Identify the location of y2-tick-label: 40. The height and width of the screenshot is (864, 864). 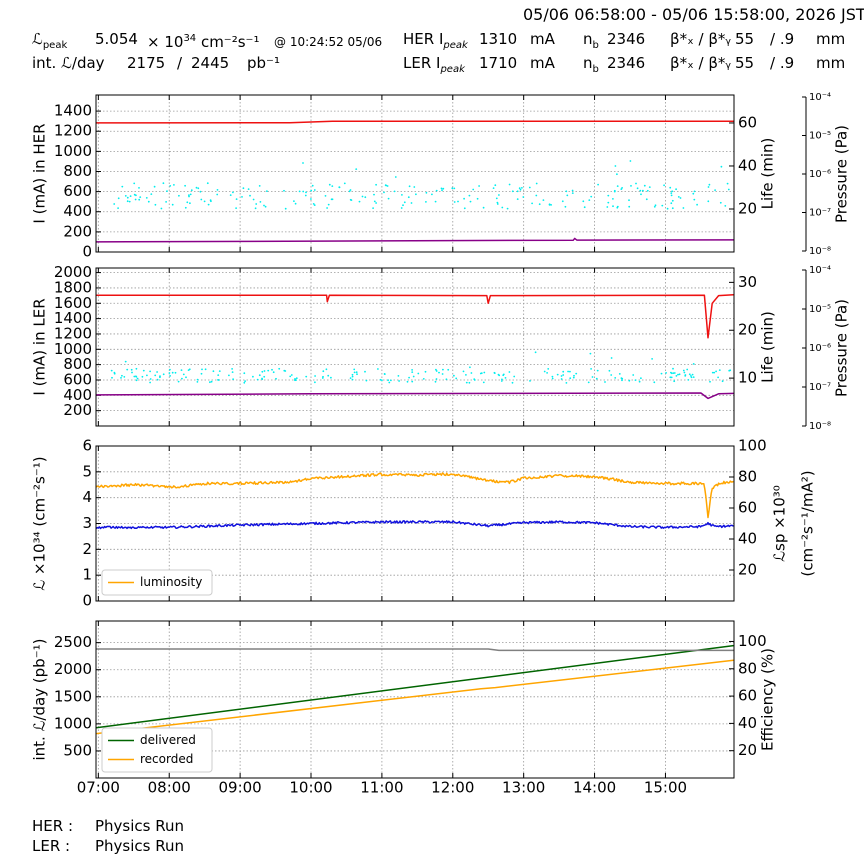
(747, 723).